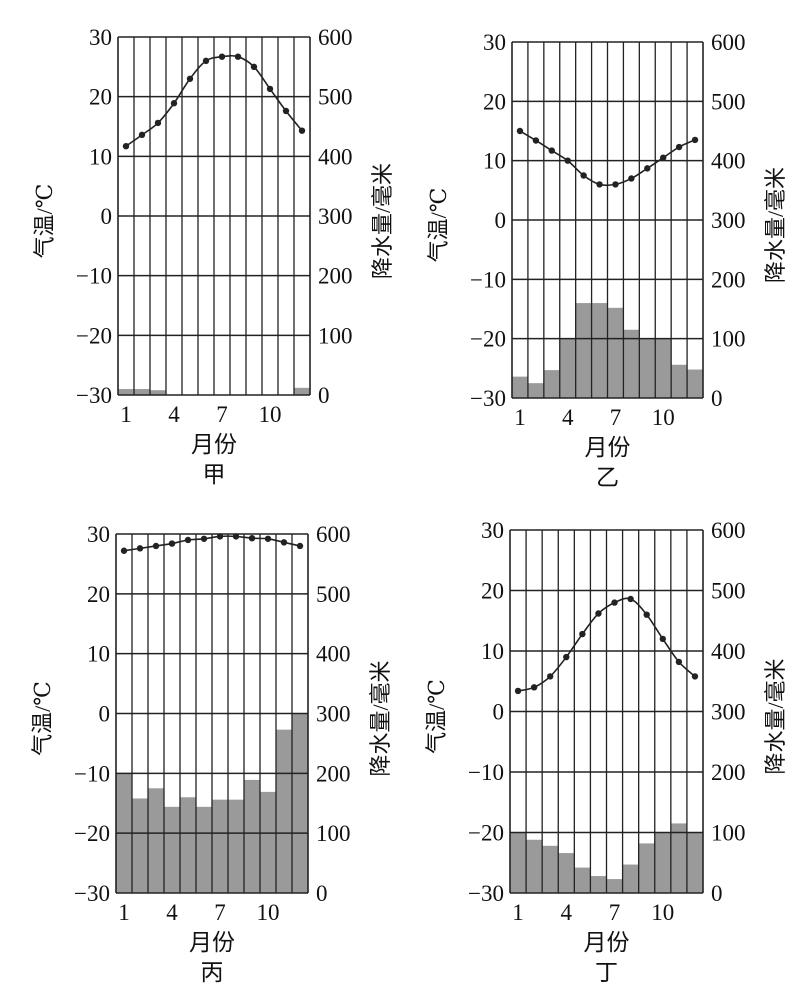 The height and width of the screenshot is (991, 796). I want to click on temp-tick-label: 20, so click(494, 101).